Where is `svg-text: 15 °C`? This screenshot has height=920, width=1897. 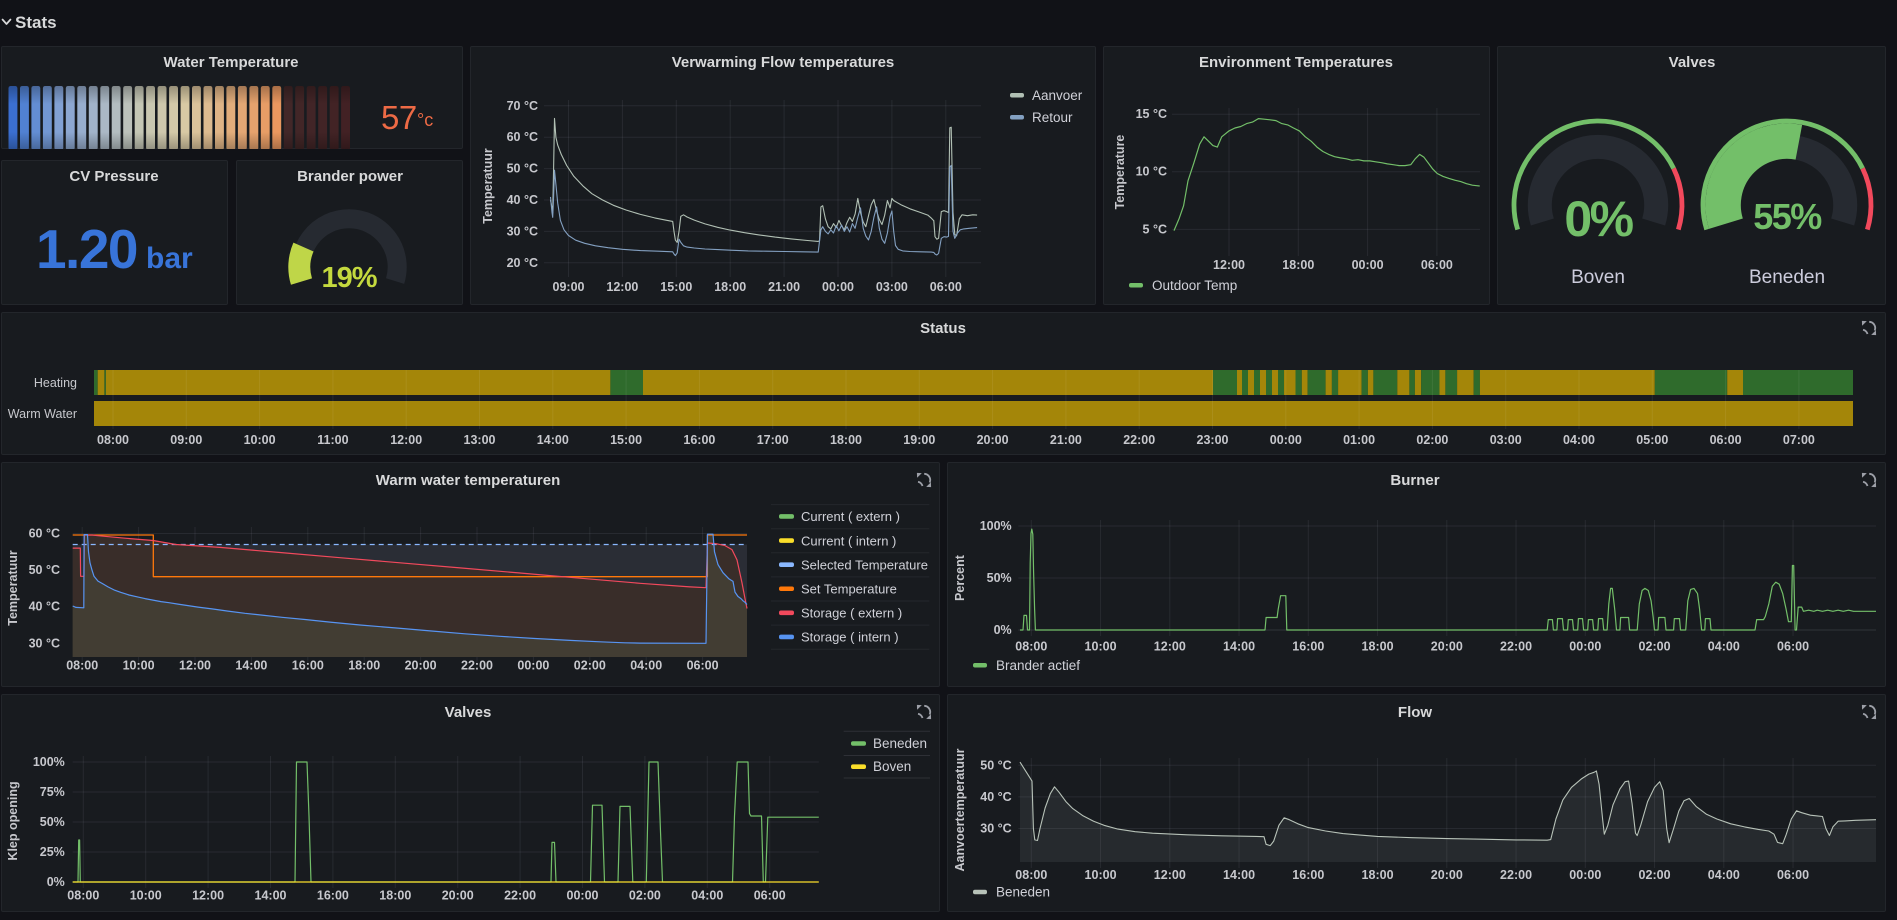 svg-text: 15 °C is located at coordinates (1151, 114).